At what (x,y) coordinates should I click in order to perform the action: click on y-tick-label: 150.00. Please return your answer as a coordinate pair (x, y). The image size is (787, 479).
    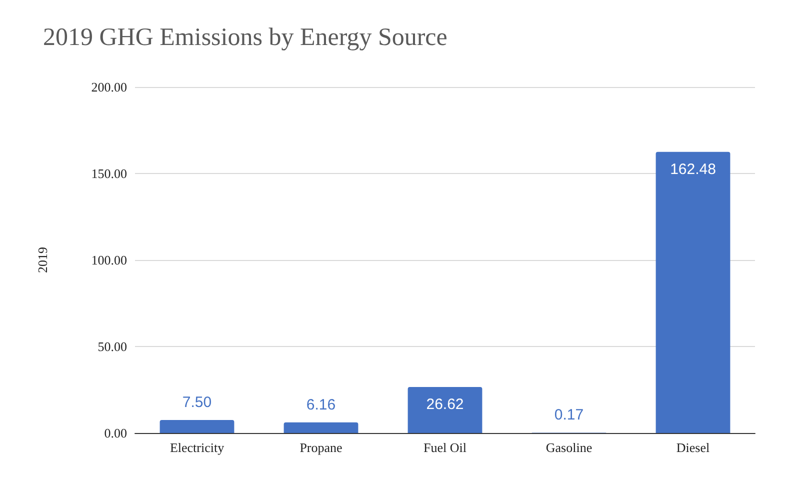
    Looking at the image, I should click on (109, 173).